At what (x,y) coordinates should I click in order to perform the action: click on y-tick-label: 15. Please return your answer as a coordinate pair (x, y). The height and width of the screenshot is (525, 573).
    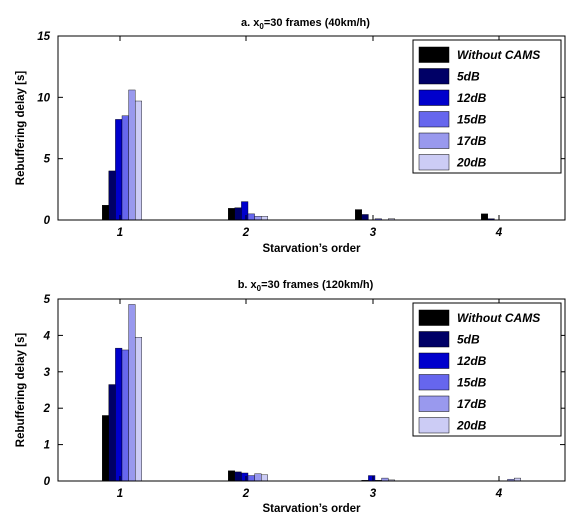
    Looking at the image, I should click on (43, 37).